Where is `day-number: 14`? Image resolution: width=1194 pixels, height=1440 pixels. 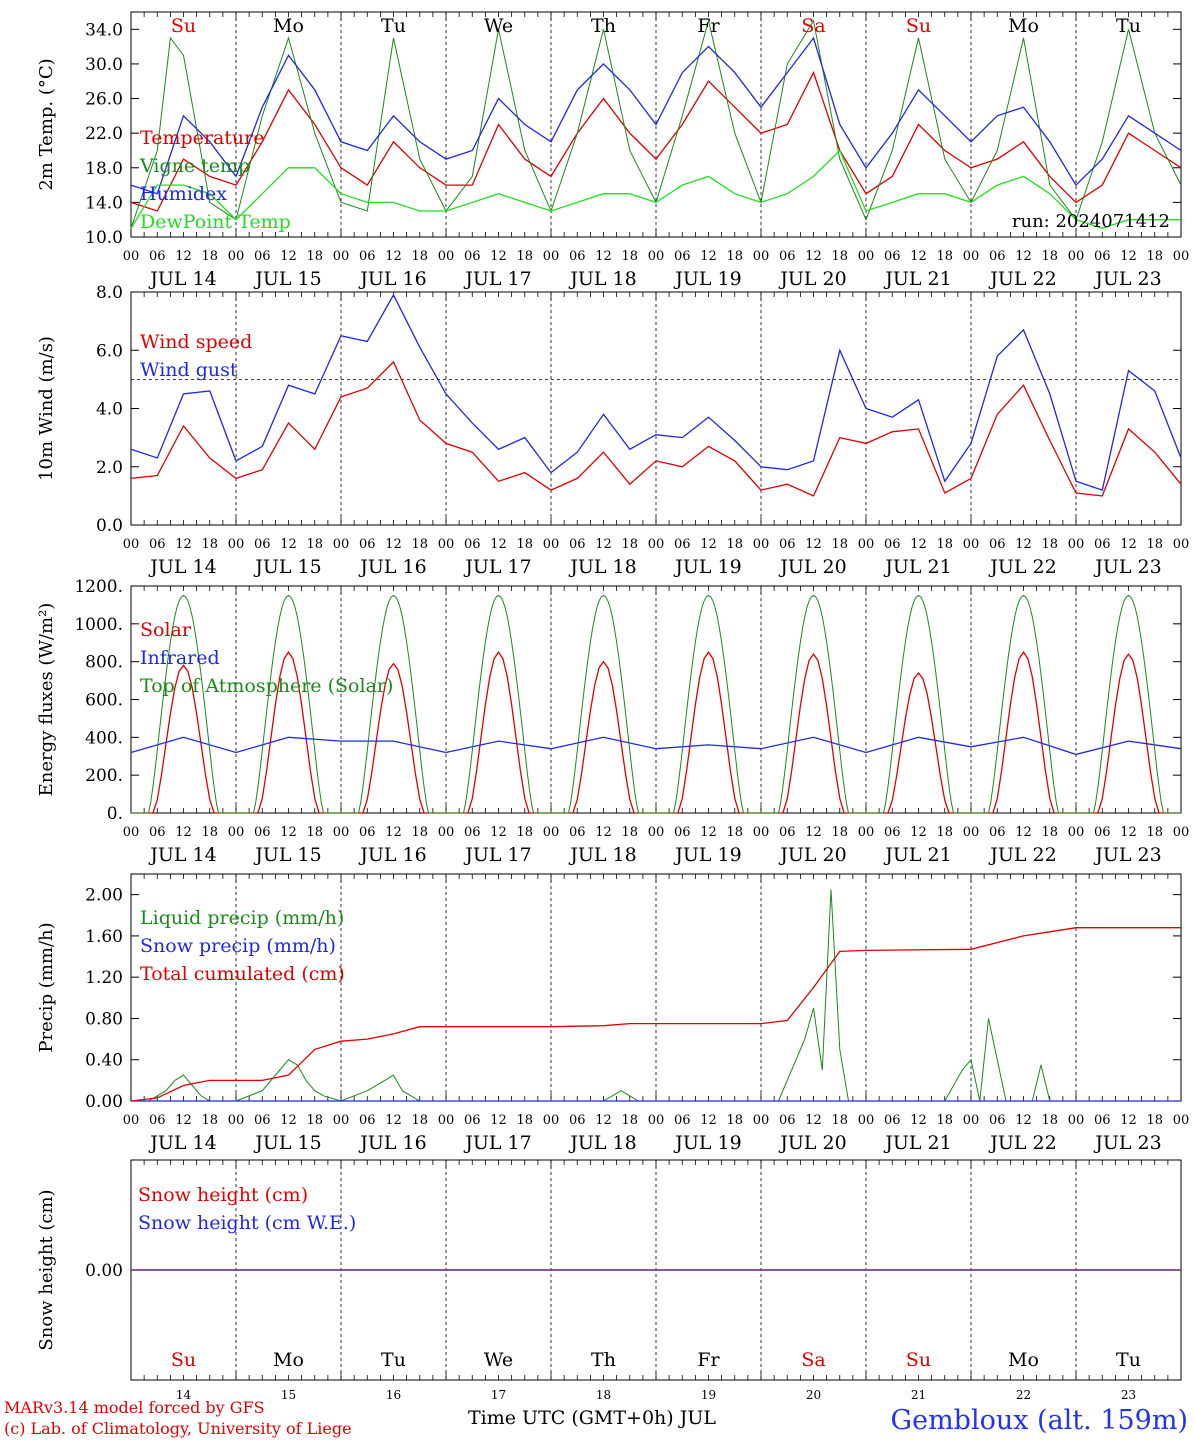 day-number: 14 is located at coordinates (184, 1395).